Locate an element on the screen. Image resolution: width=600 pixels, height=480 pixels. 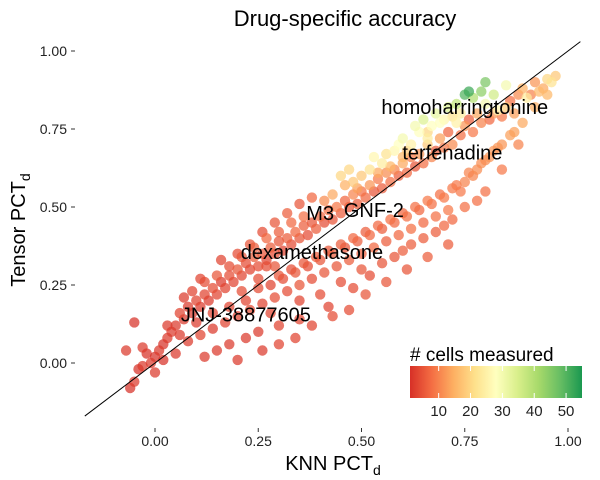
y-axis-title: Tensor PCTd is located at coordinates (20, 229).